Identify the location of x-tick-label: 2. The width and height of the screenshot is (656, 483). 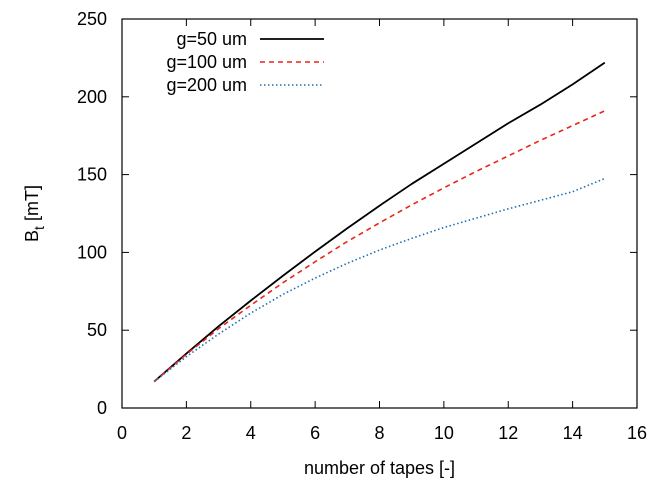
(186, 433).